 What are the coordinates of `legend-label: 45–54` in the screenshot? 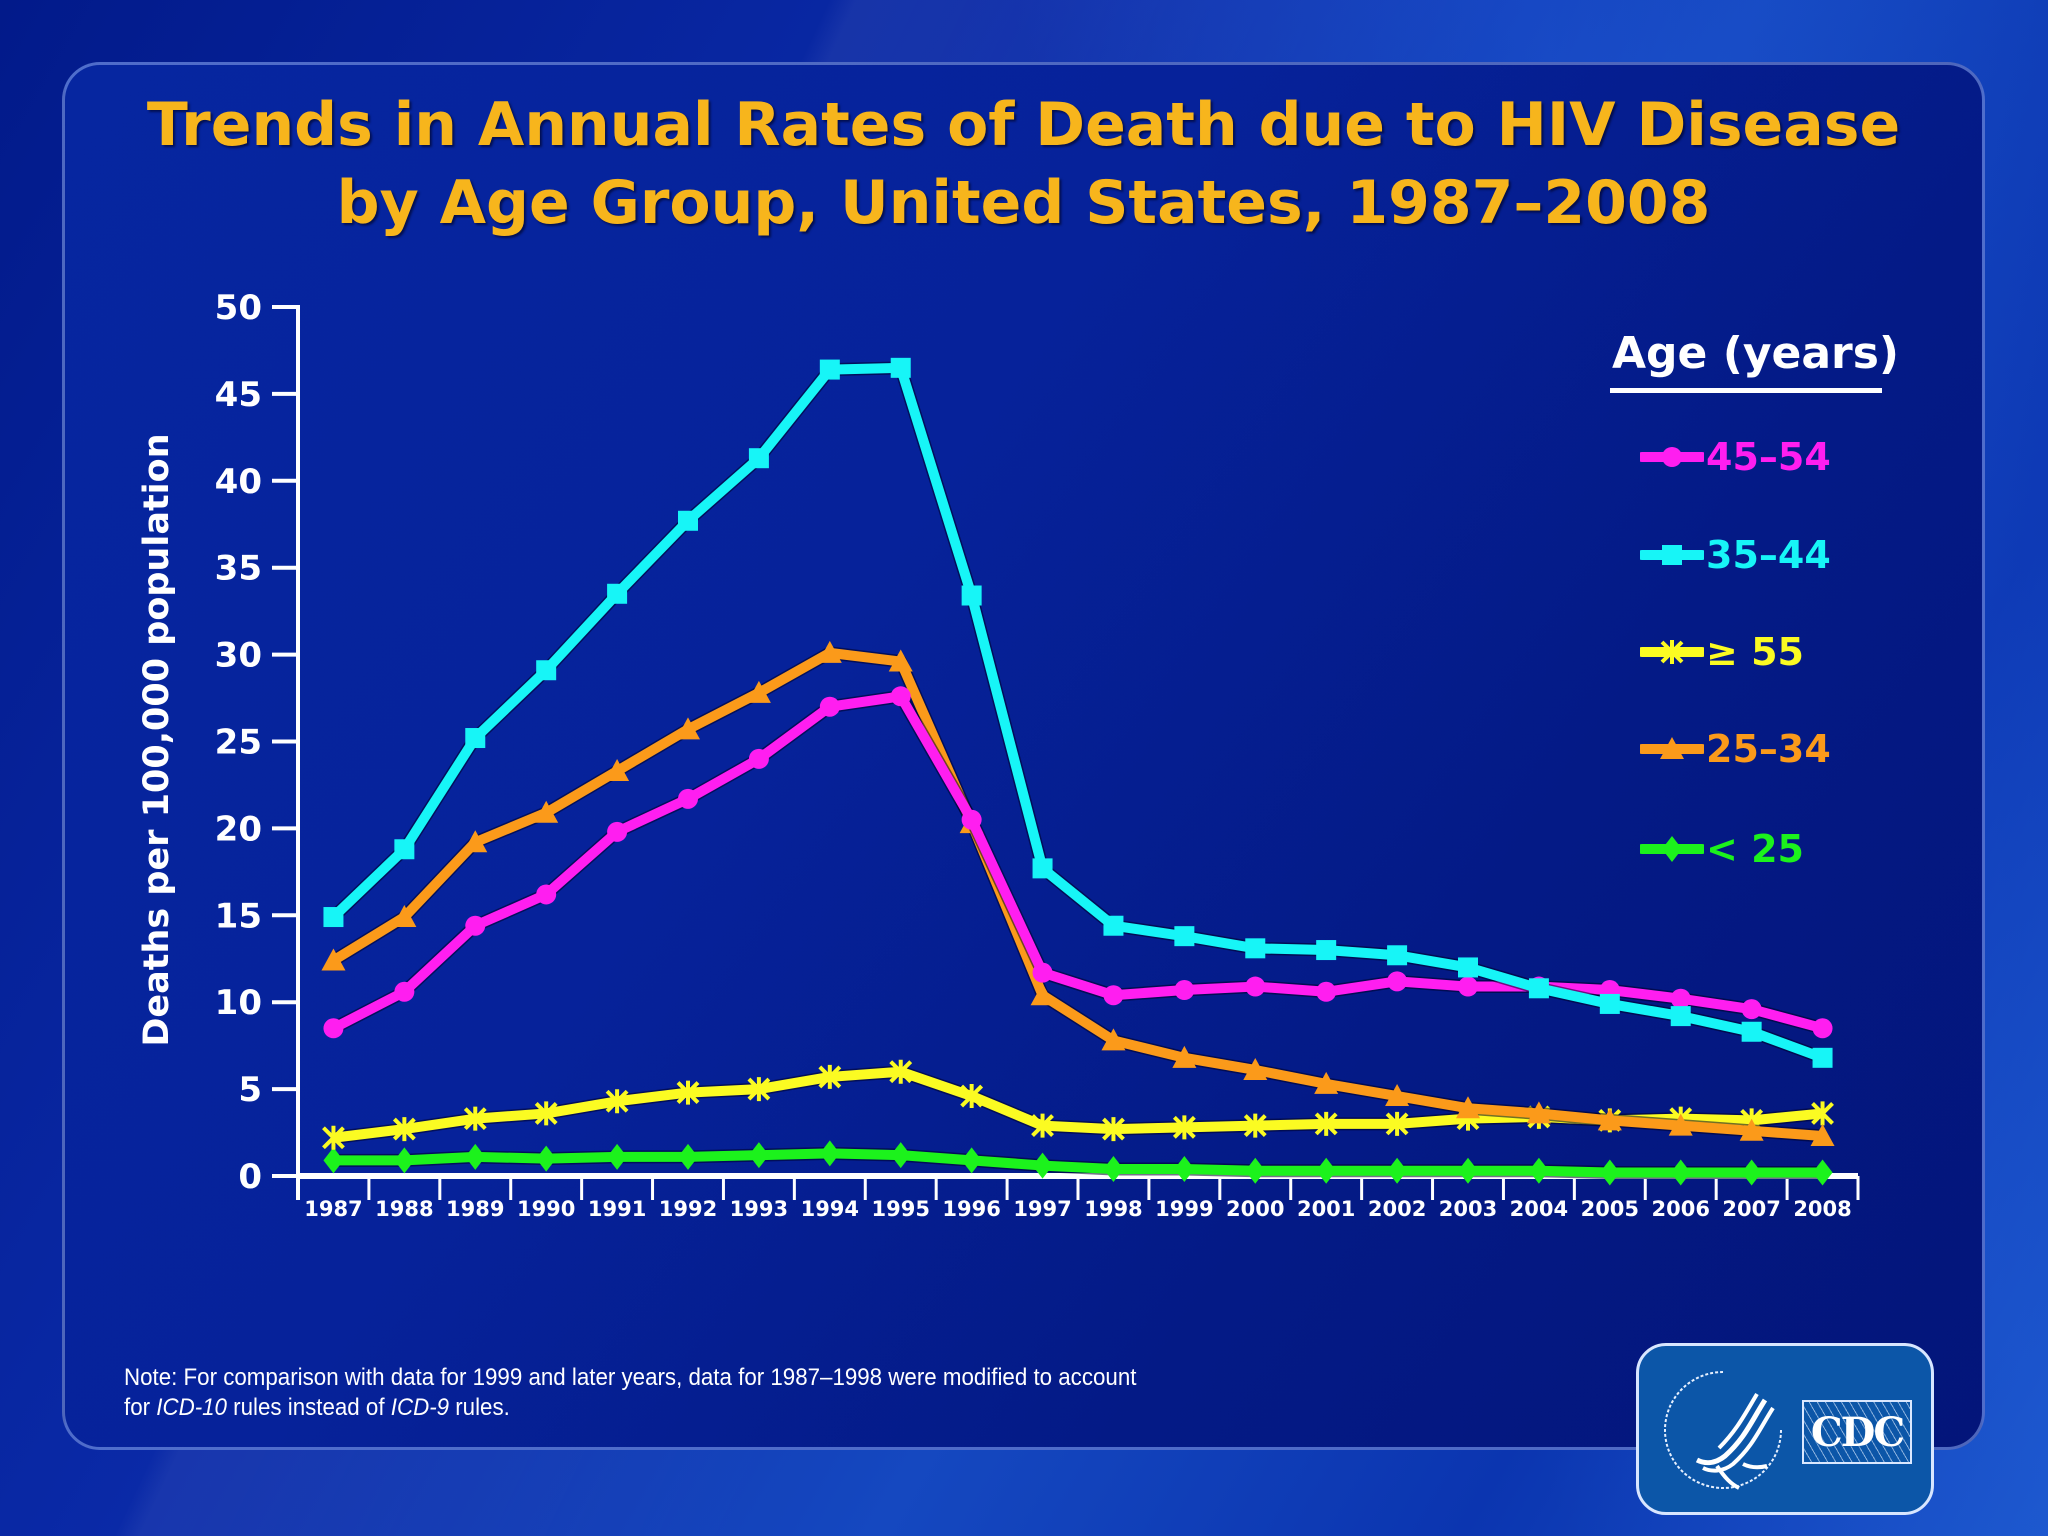 It's located at (1768, 457).